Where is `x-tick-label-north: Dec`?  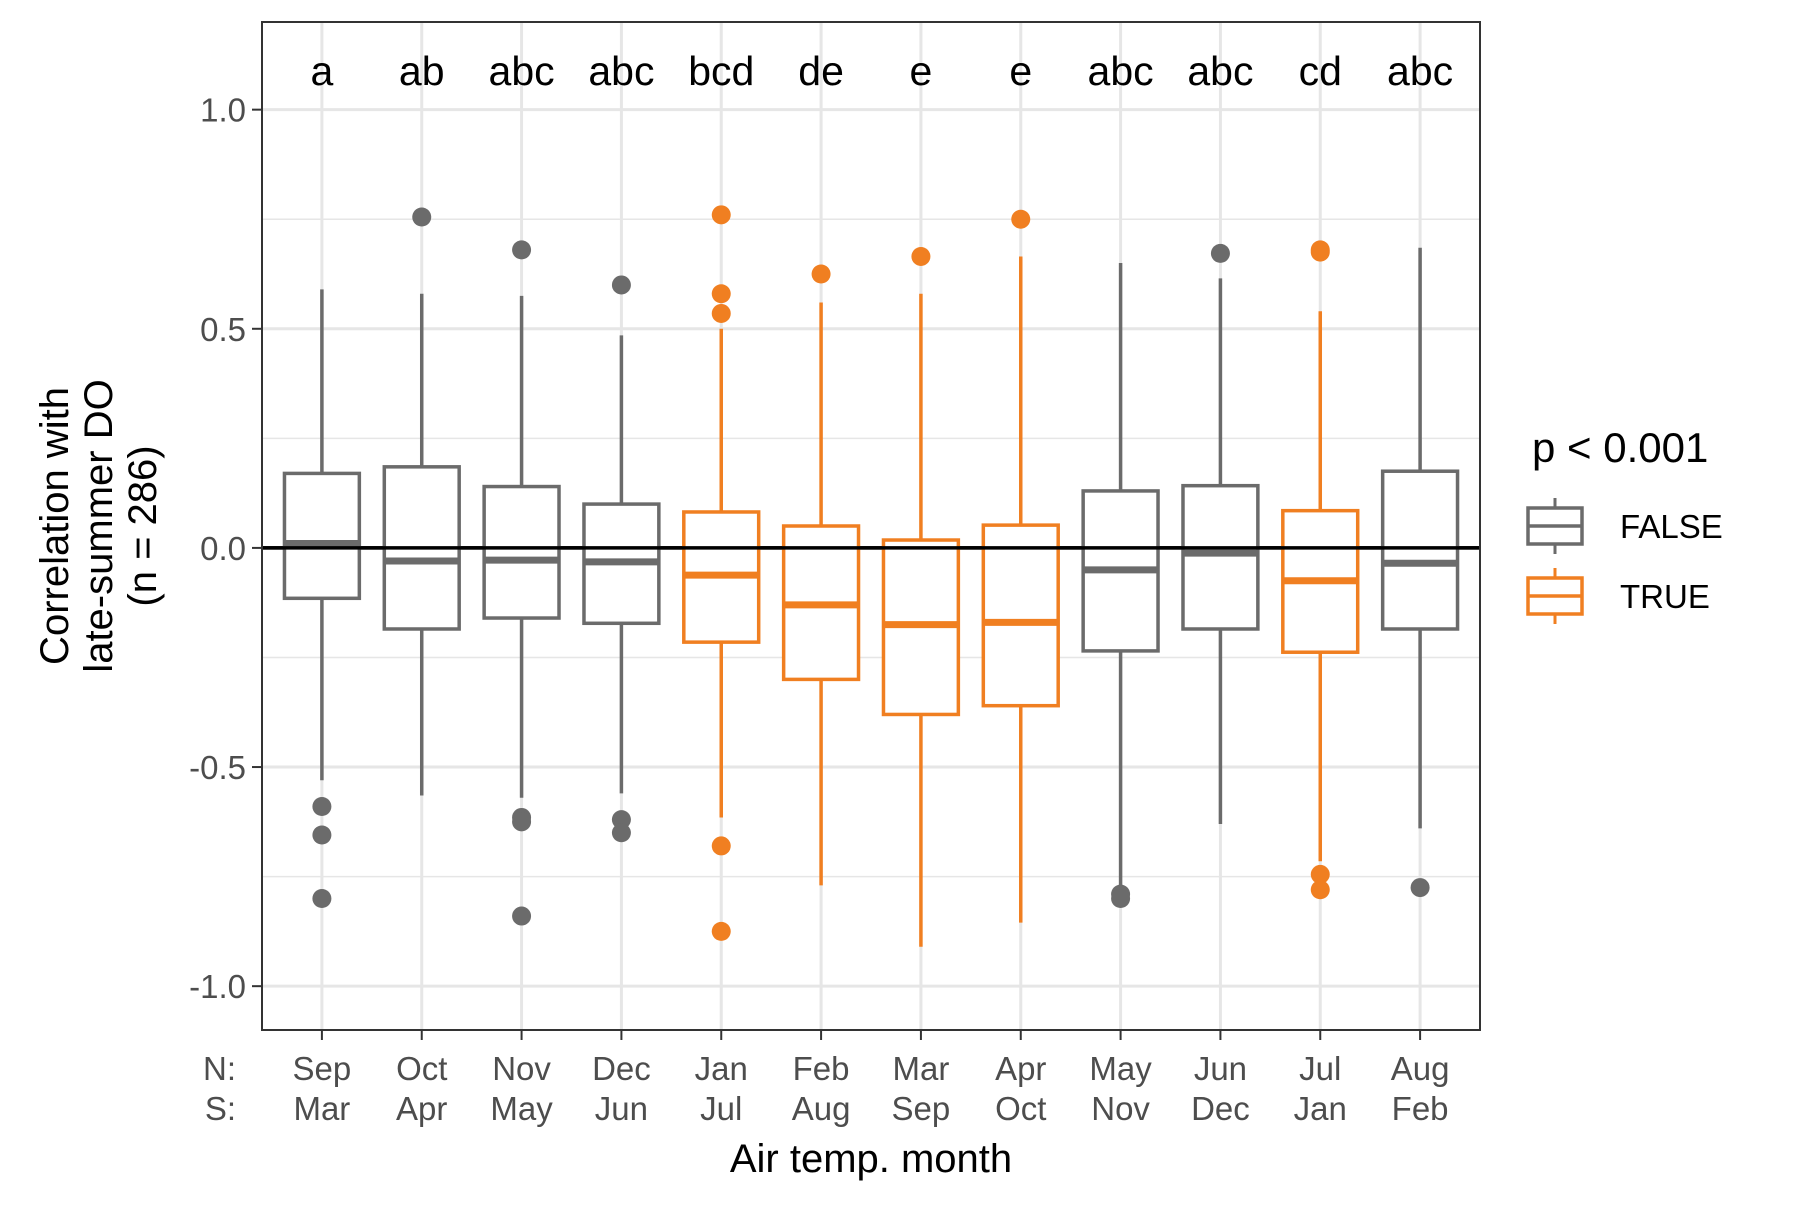 x-tick-label-north: Dec is located at coordinates (621, 1068).